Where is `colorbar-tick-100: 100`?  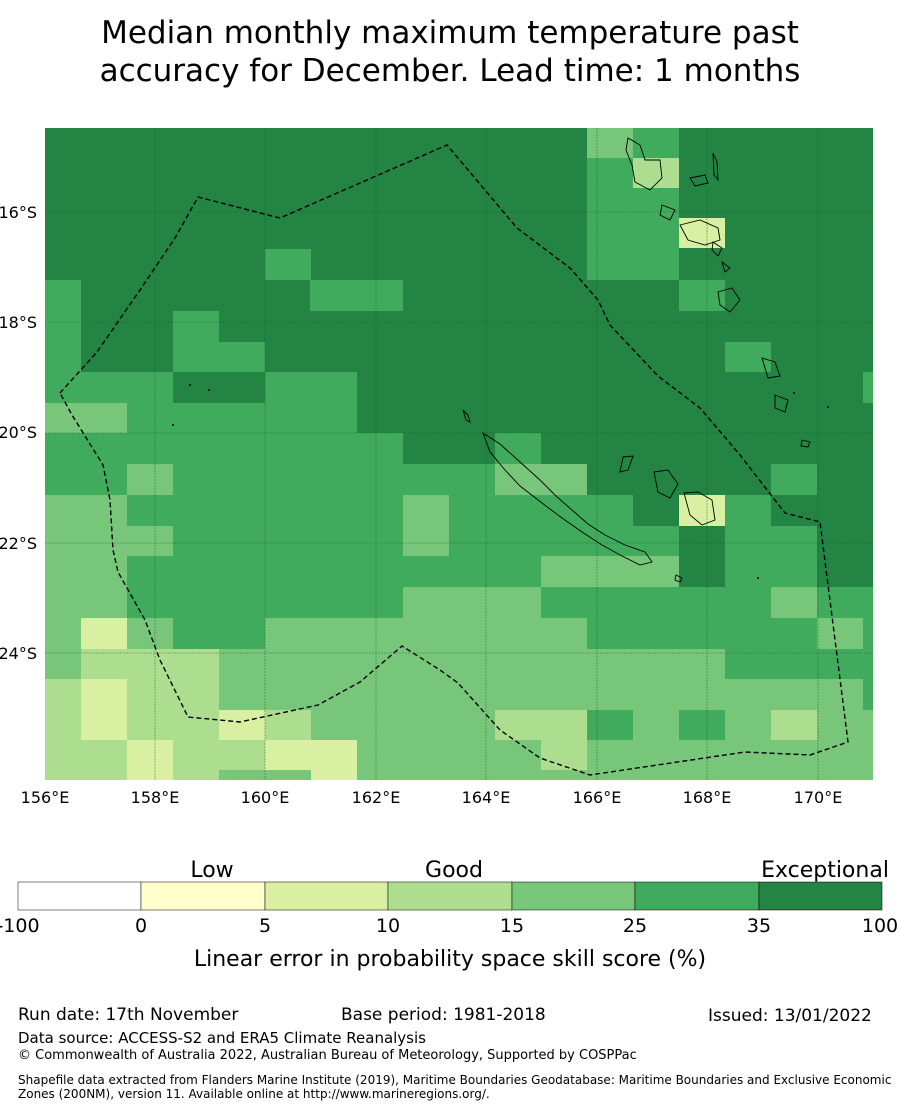 colorbar-tick-100: 100 is located at coordinates (880, 926).